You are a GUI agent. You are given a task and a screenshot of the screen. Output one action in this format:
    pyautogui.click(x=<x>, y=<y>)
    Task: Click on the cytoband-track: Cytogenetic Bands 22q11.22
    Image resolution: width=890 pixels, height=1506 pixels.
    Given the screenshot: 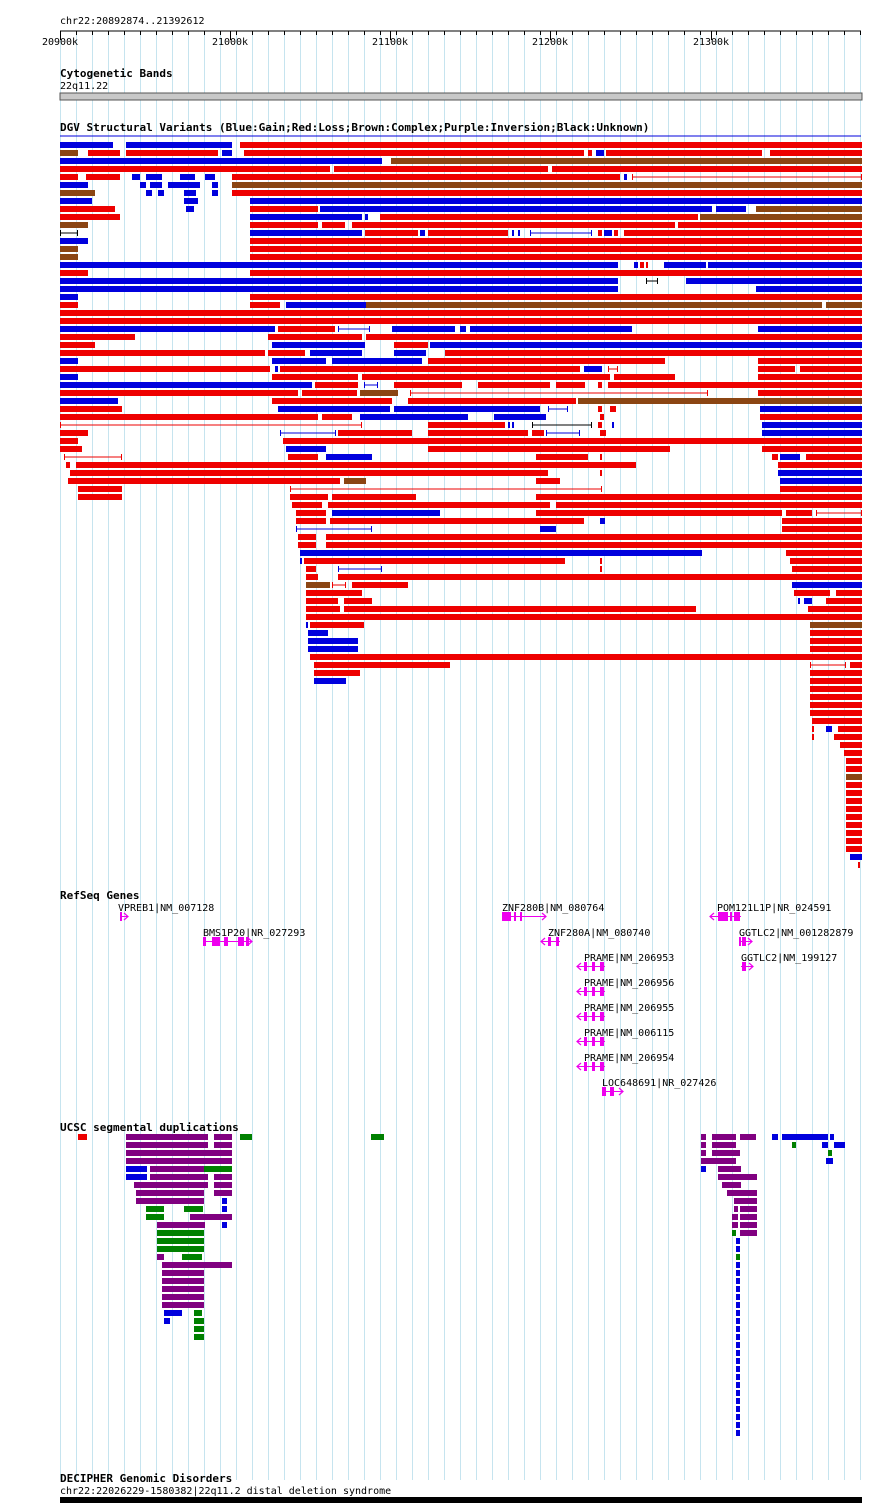 What is the action you would take?
    pyautogui.click(x=461, y=84)
    